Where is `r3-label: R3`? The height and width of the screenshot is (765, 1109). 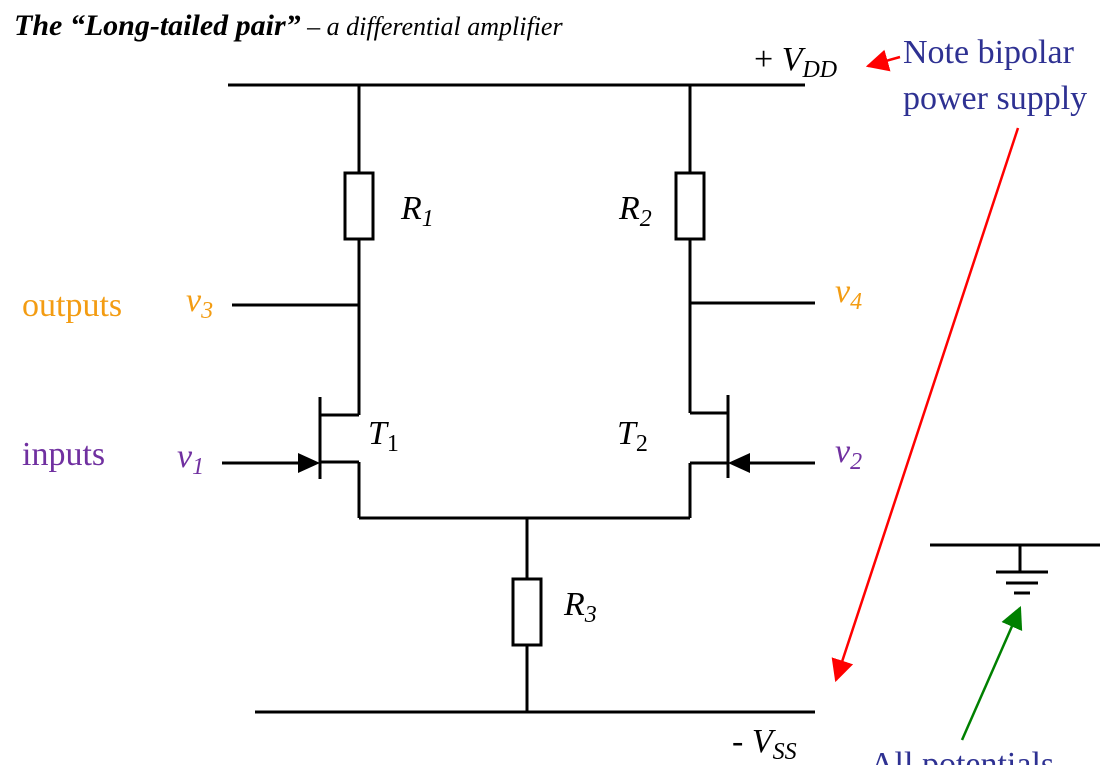 r3-label: R3 is located at coordinates (580, 607).